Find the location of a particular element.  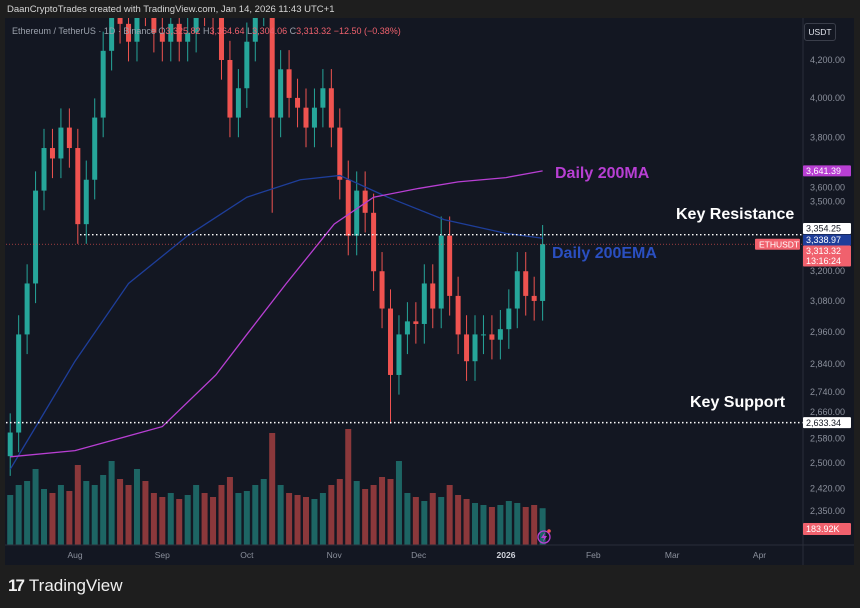

ma-price-label: 3,641.39 is located at coordinates (823, 171).